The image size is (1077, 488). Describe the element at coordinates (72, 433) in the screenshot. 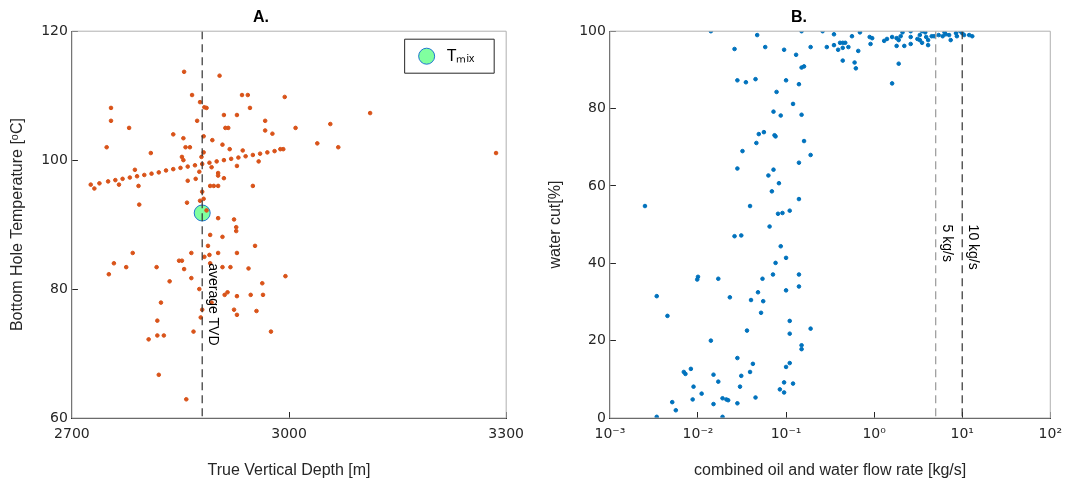

I see `x-tick-label: 2700` at that location.